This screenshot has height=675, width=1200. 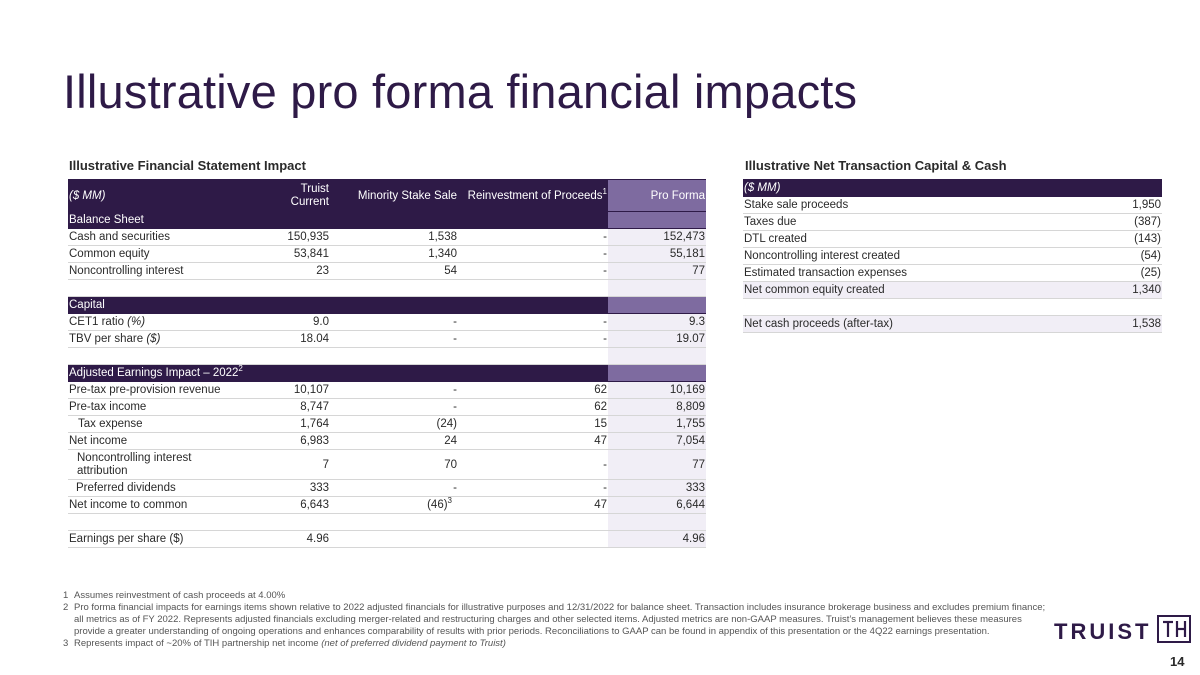 What do you see at coordinates (294, 322) in the screenshot?
I see `cell-current: 9.0` at bounding box center [294, 322].